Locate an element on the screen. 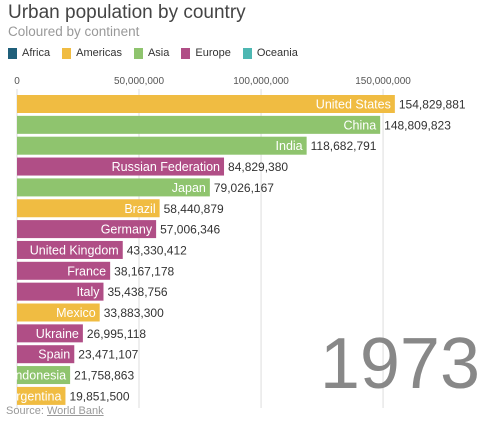 The width and height of the screenshot is (500, 422). legend-item-africa: Africa is located at coordinates (29, 53).